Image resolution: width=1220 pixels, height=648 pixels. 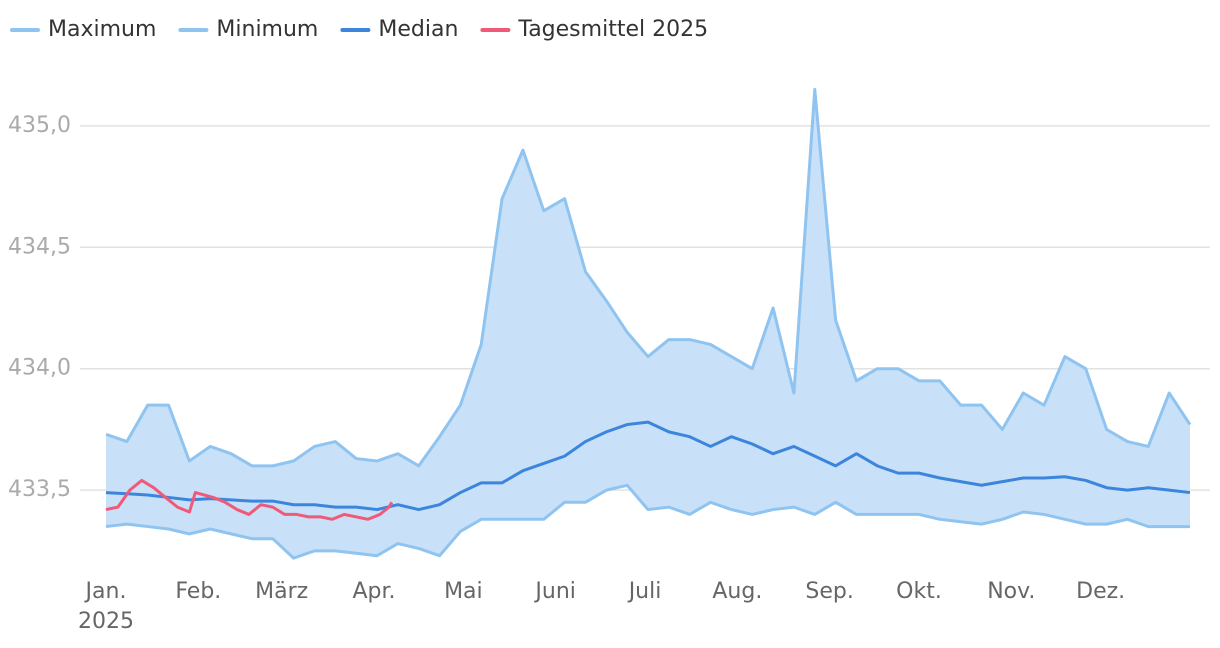 I want to click on x-tick-label: Juni, so click(x=554, y=591).